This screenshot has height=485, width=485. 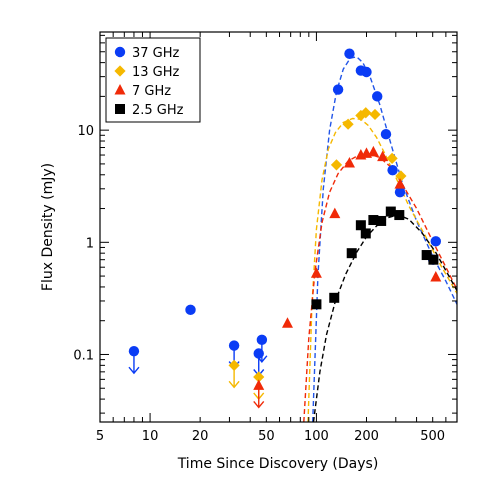 What do you see at coordinates (85, 131) in the screenshot?
I see `y-tick-label: 10` at bounding box center [85, 131].